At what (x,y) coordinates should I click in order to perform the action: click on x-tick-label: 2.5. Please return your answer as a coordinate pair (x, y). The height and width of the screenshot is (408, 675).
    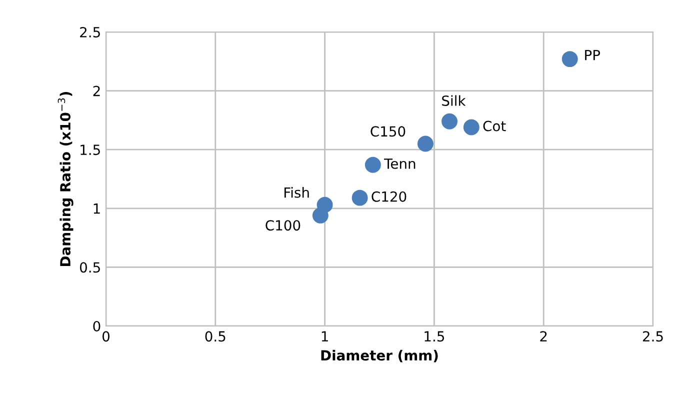
    Looking at the image, I should click on (652, 336).